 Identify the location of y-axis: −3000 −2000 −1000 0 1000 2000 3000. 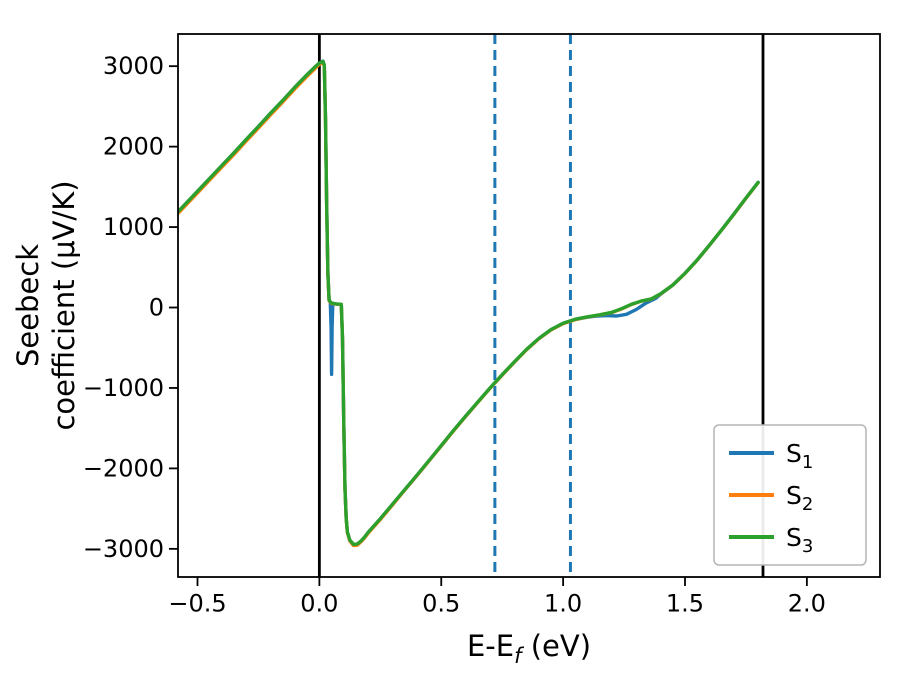
(130, 307).